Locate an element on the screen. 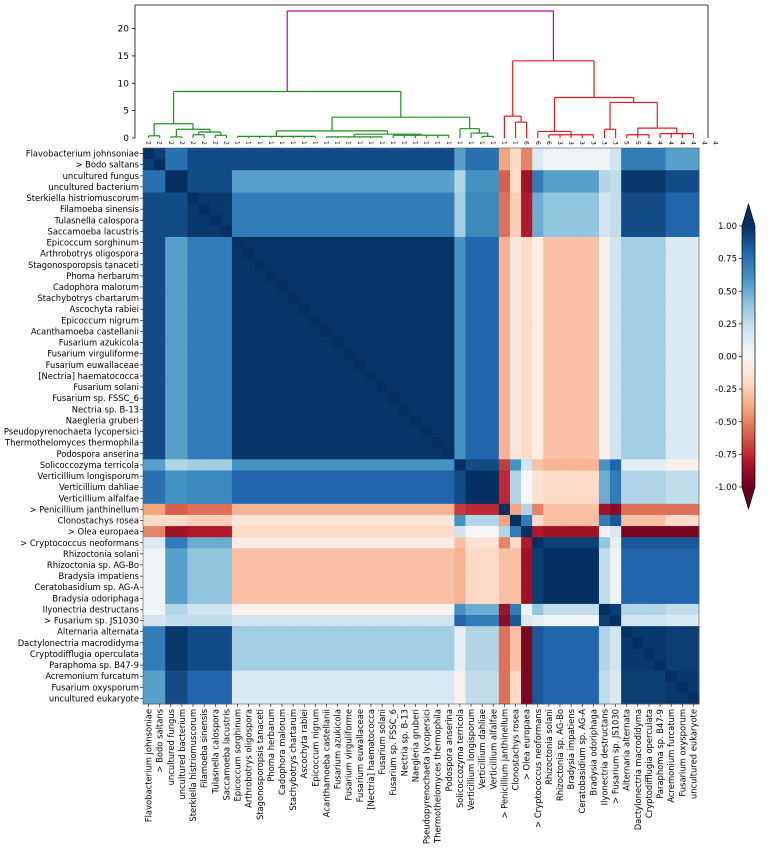 This screenshot has height=851, width=778. column-label: > Bodo saltans is located at coordinates (160, 741).